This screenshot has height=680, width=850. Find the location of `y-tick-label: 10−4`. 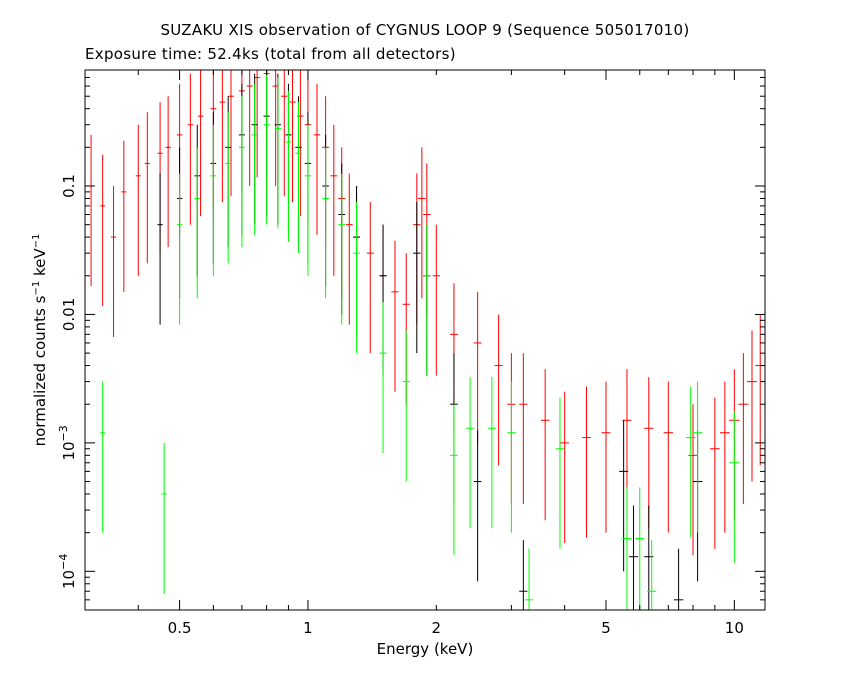

y-tick-label: 10−4 is located at coordinates (67, 571).